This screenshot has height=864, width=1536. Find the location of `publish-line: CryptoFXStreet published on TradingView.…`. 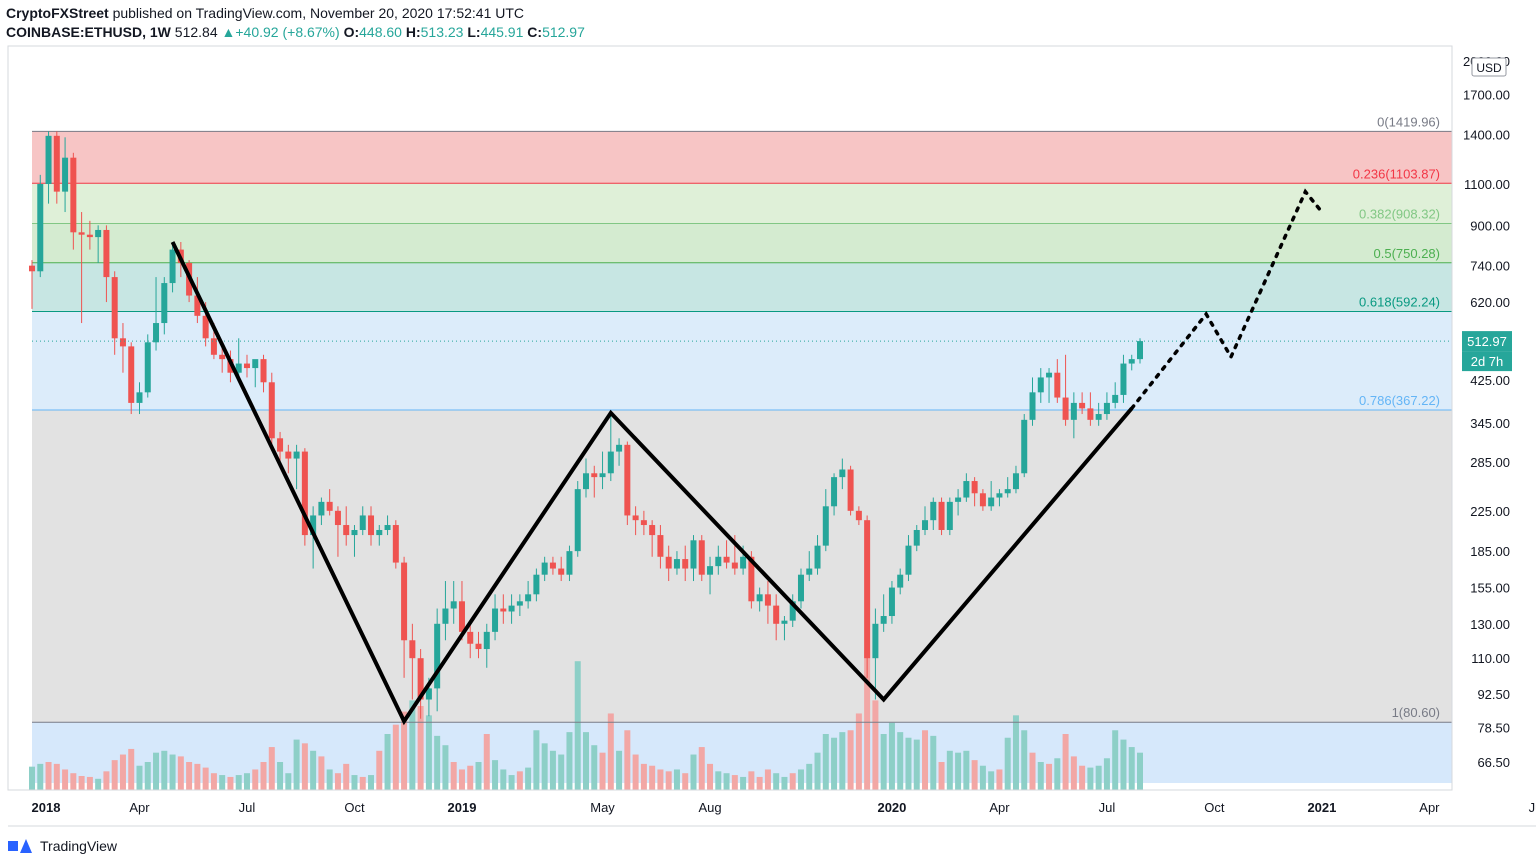

publish-line: CryptoFXStreet published on TradingView.… is located at coordinates (295, 13).